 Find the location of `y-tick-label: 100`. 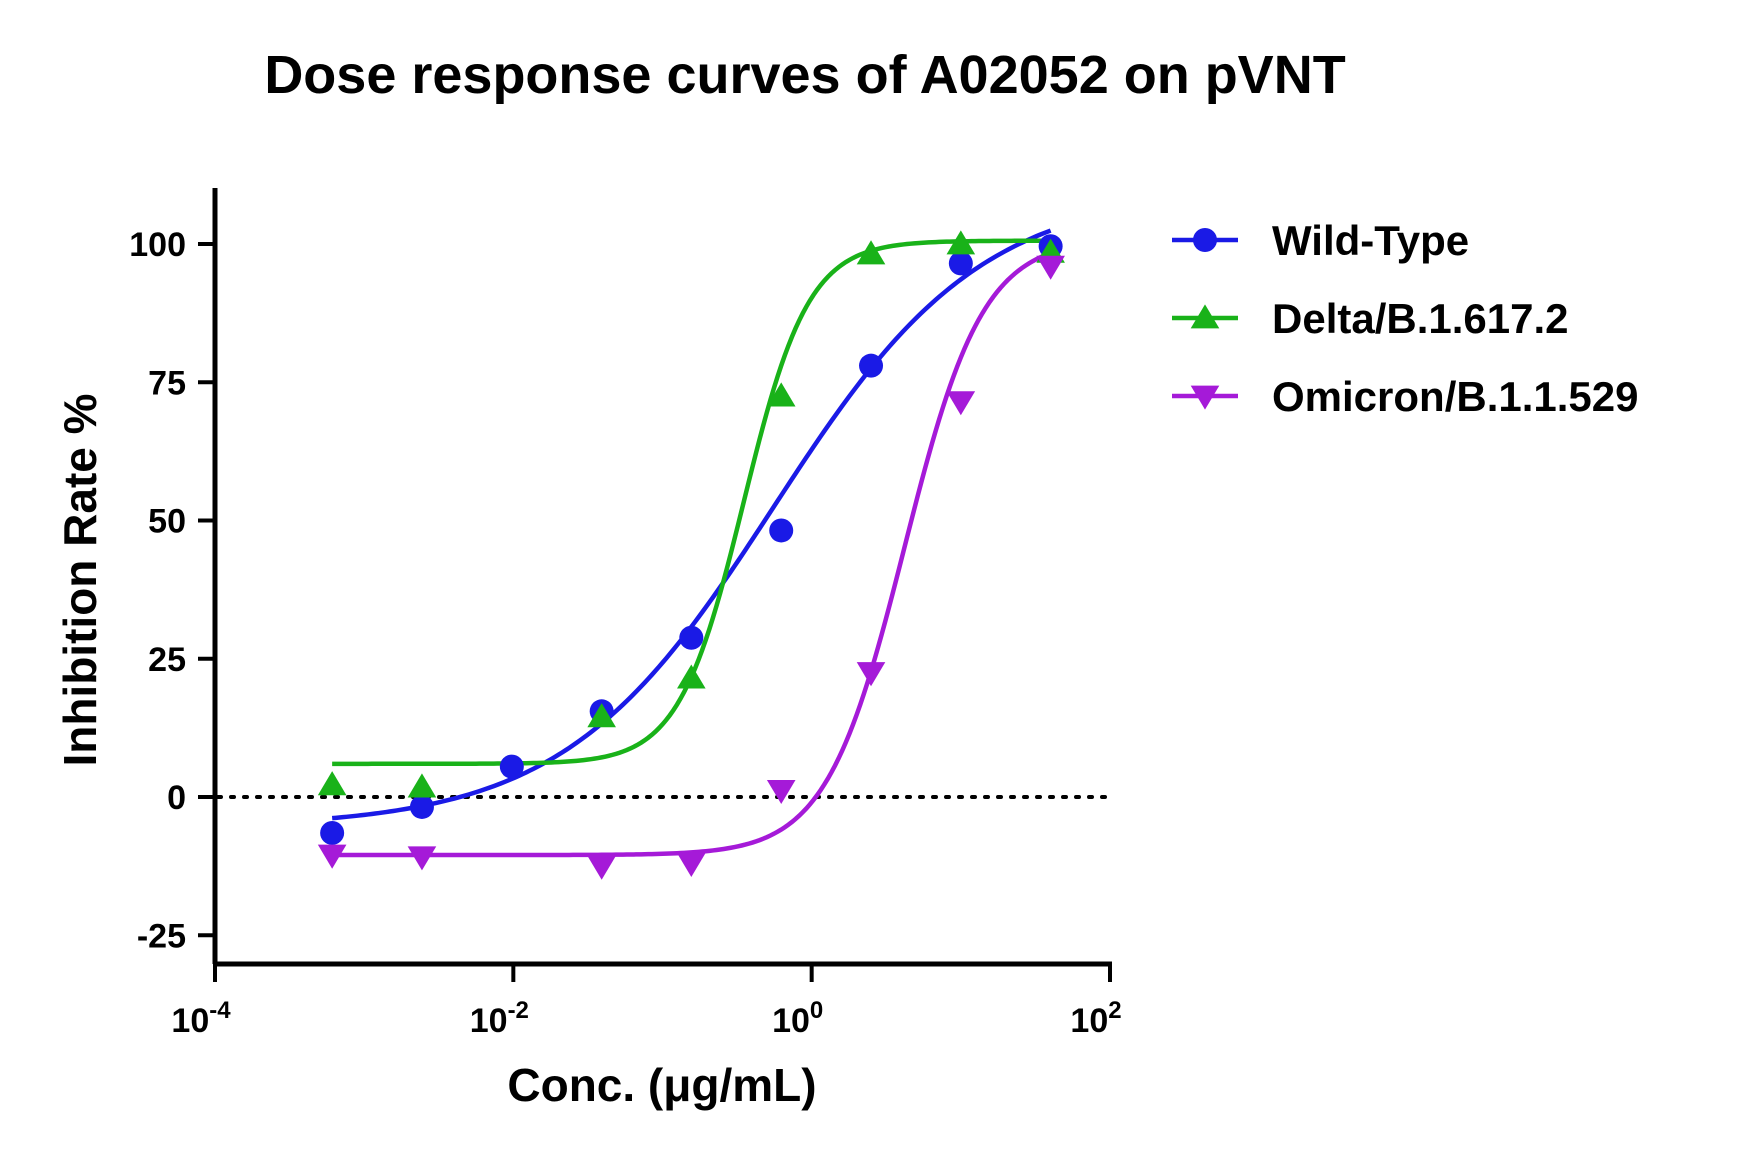

y-tick-label: 100 is located at coordinates (157, 245).